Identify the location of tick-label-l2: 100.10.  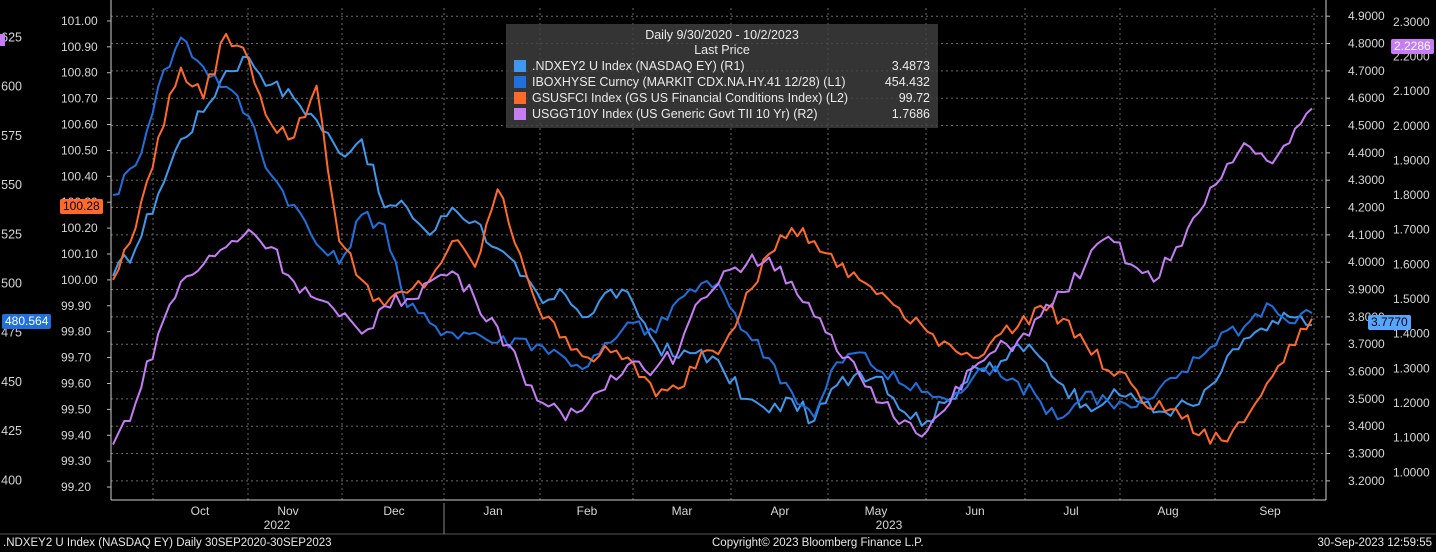
(79, 254).